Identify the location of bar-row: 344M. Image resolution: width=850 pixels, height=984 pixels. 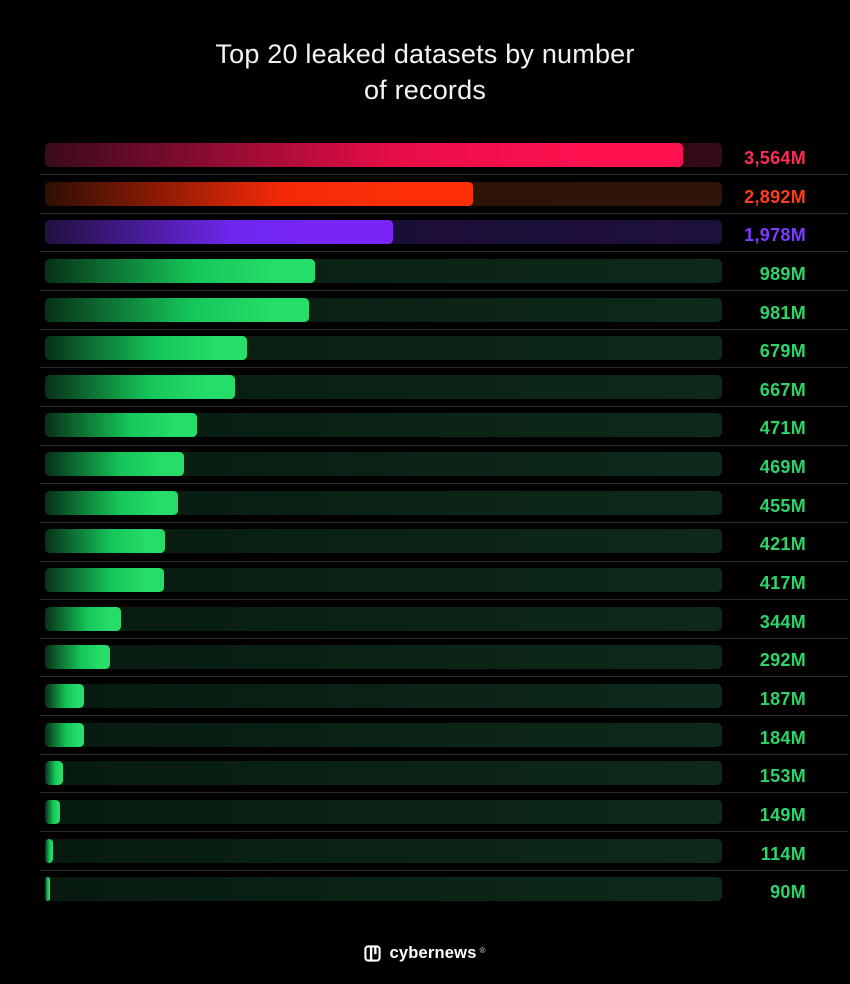
(425, 622).